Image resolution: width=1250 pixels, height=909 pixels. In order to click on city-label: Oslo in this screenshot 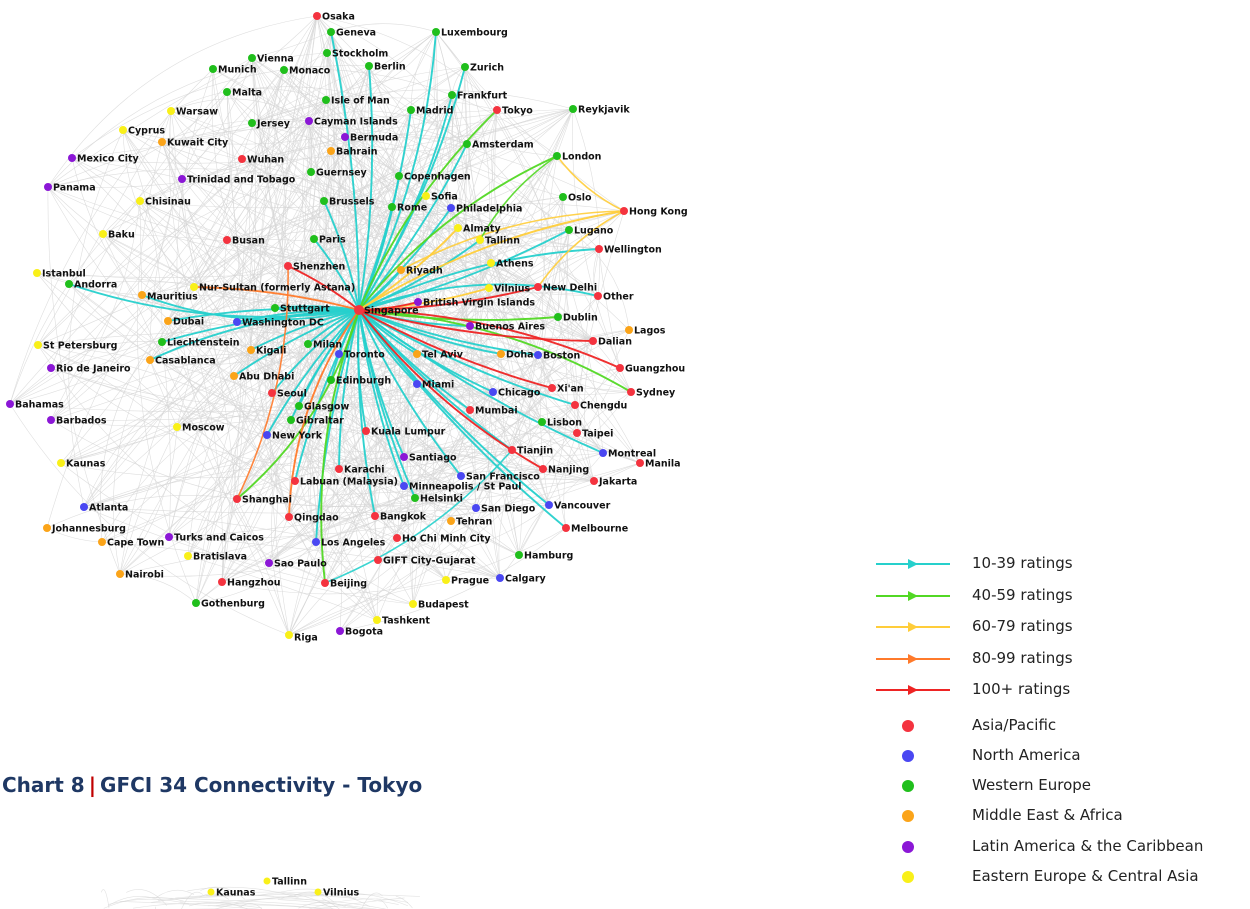, I will do `click(580, 198)`.